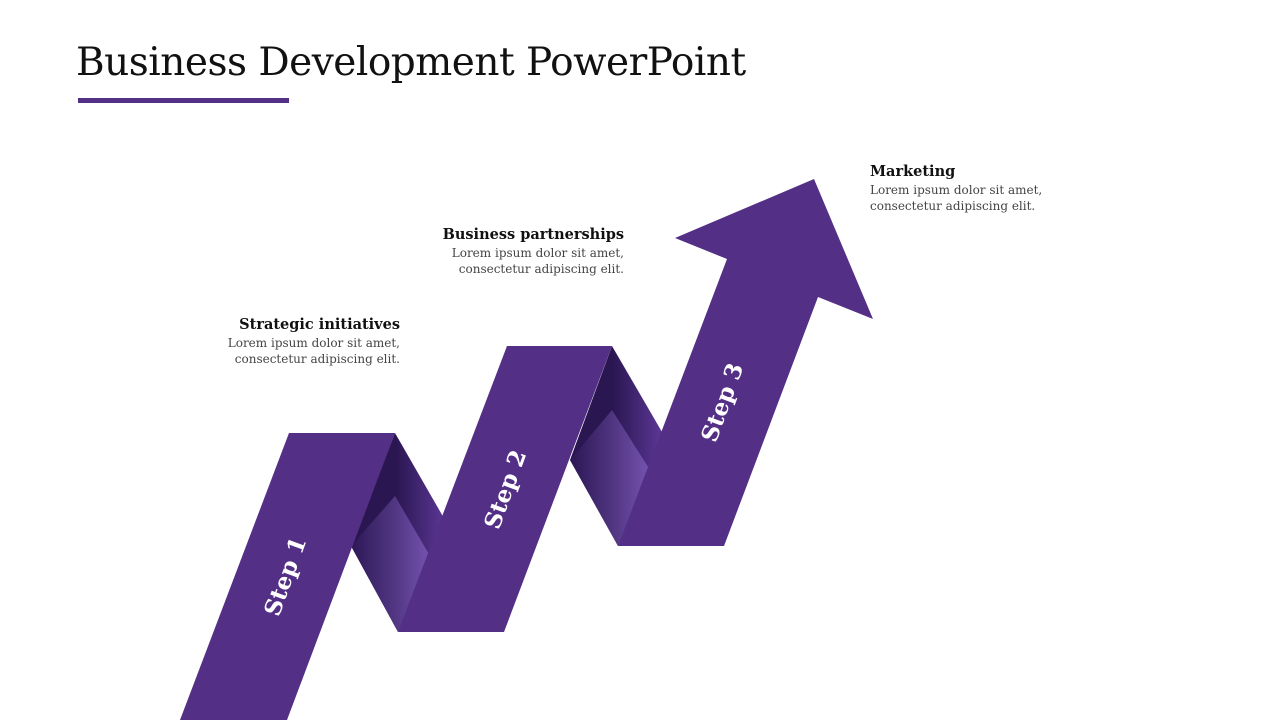  What do you see at coordinates (610, 478) in the screenshot?
I see `ribbon-fold-2-bottom` at bounding box center [610, 478].